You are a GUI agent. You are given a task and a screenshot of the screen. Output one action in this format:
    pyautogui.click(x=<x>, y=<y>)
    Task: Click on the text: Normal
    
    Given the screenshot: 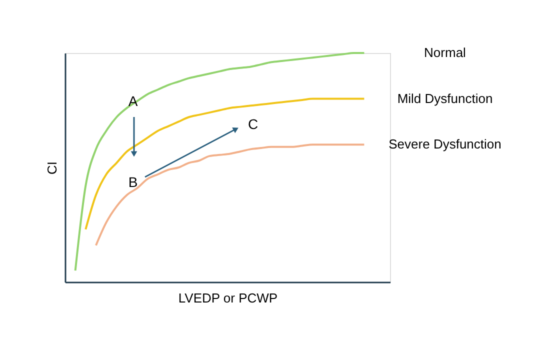 What is the action you would take?
    pyautogui.click(x=445, y=52)
    